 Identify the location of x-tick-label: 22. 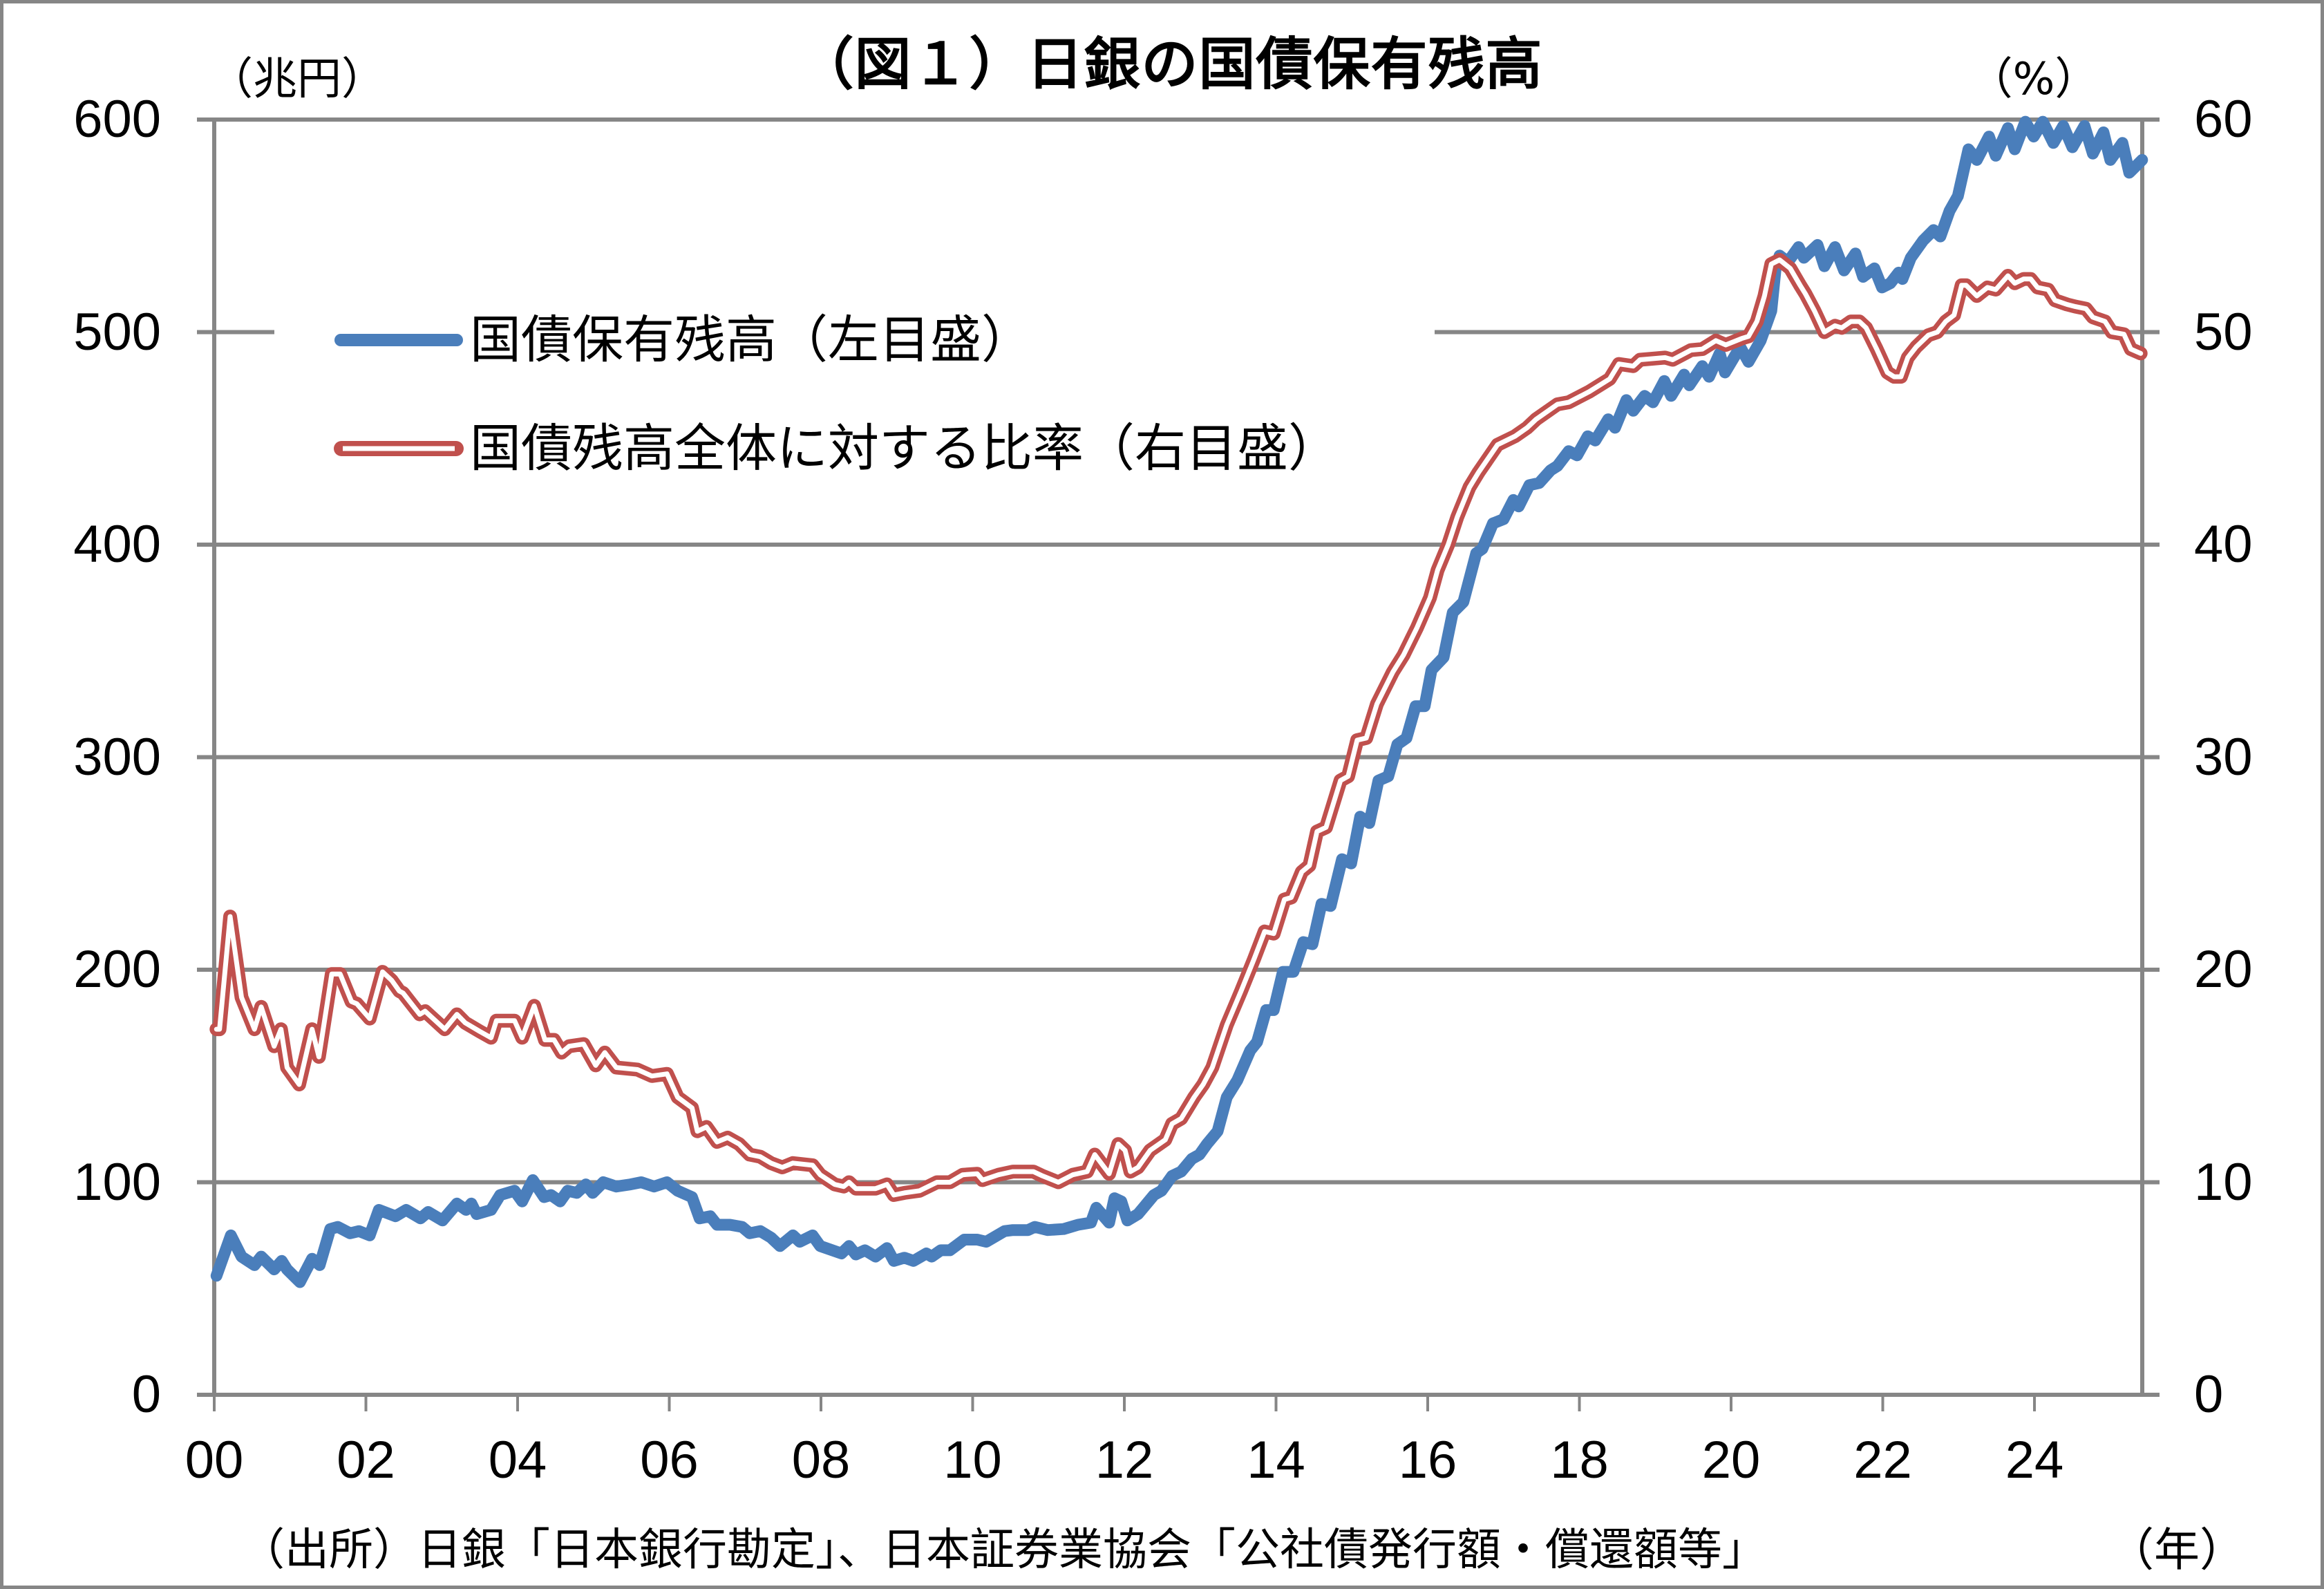
(1882, 1460).